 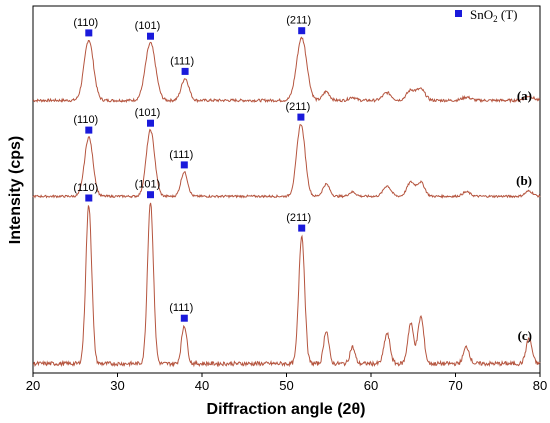 I want to click on x-axis-title: Diffraction angle (2θ), so click(x=286, y=409).